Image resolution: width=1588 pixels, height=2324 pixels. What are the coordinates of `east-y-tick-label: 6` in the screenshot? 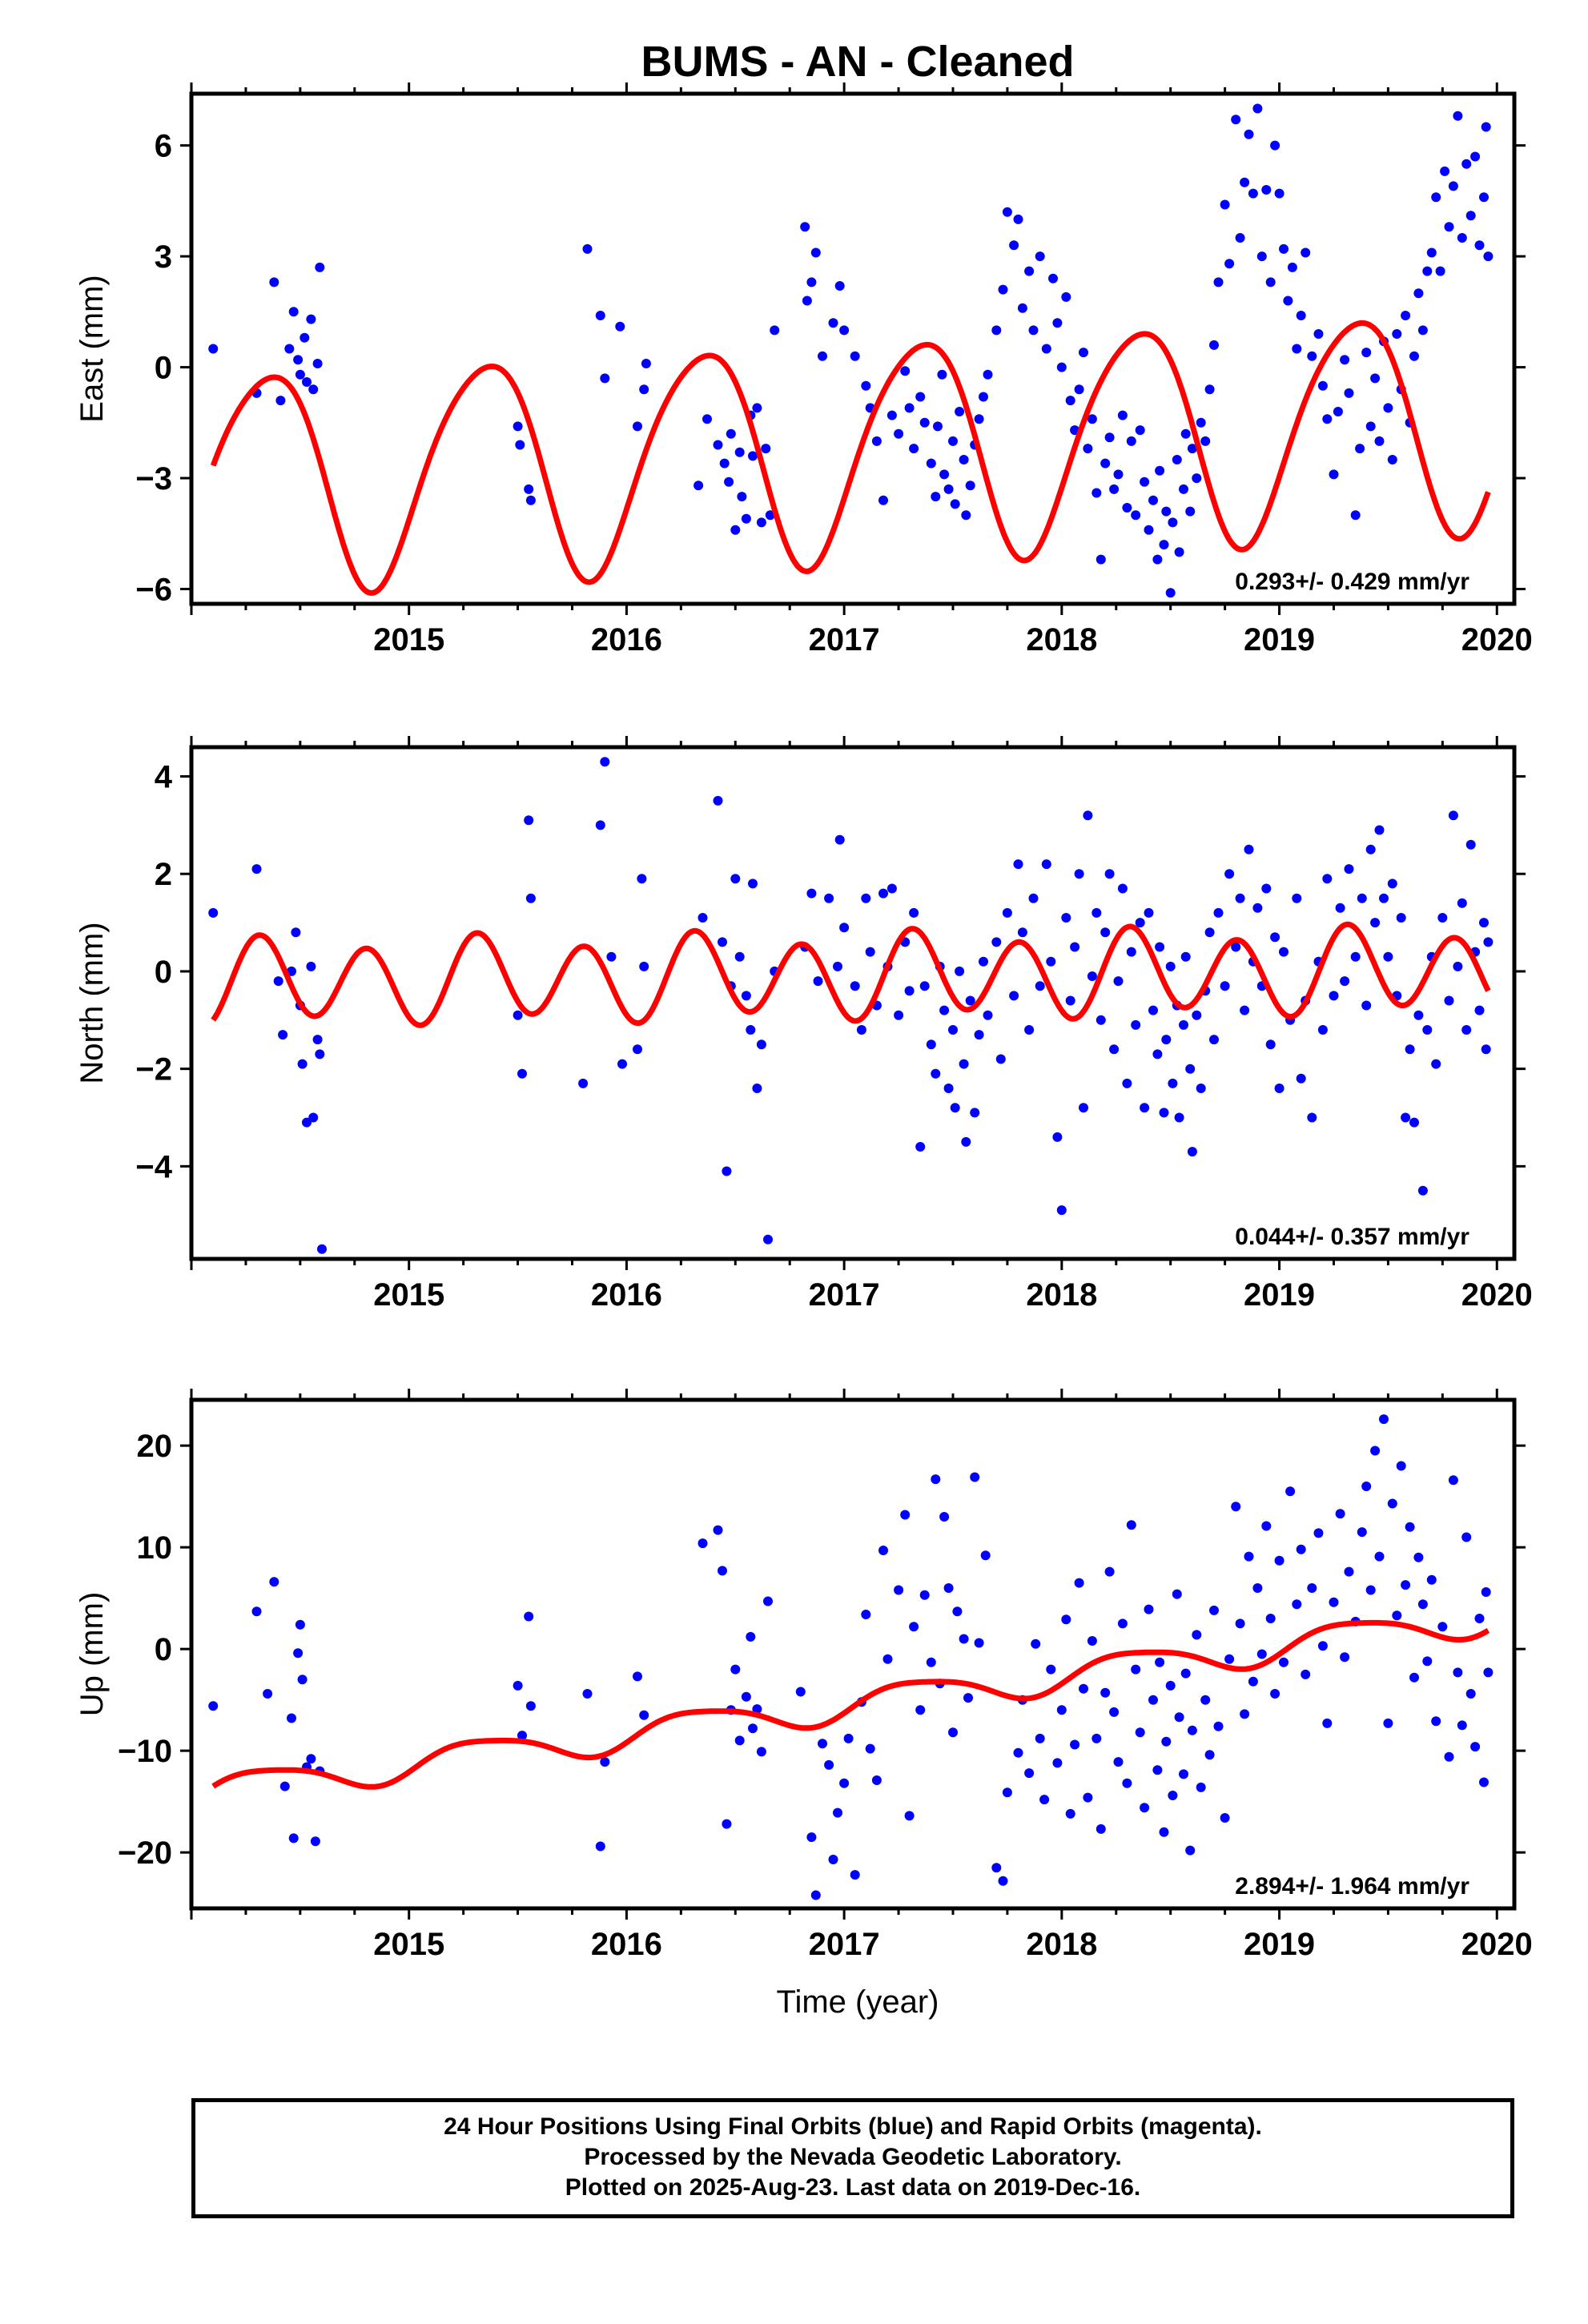 It's located at (164, 146).